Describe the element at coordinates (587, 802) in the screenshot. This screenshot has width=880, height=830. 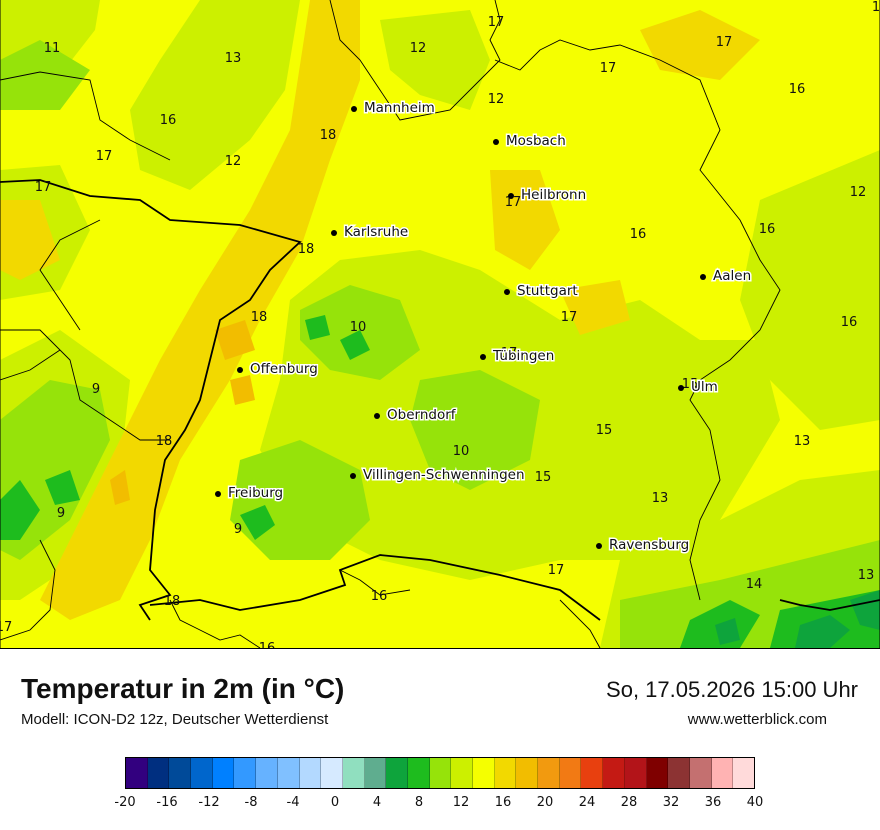
I see `legend-tick: 24` at that location.